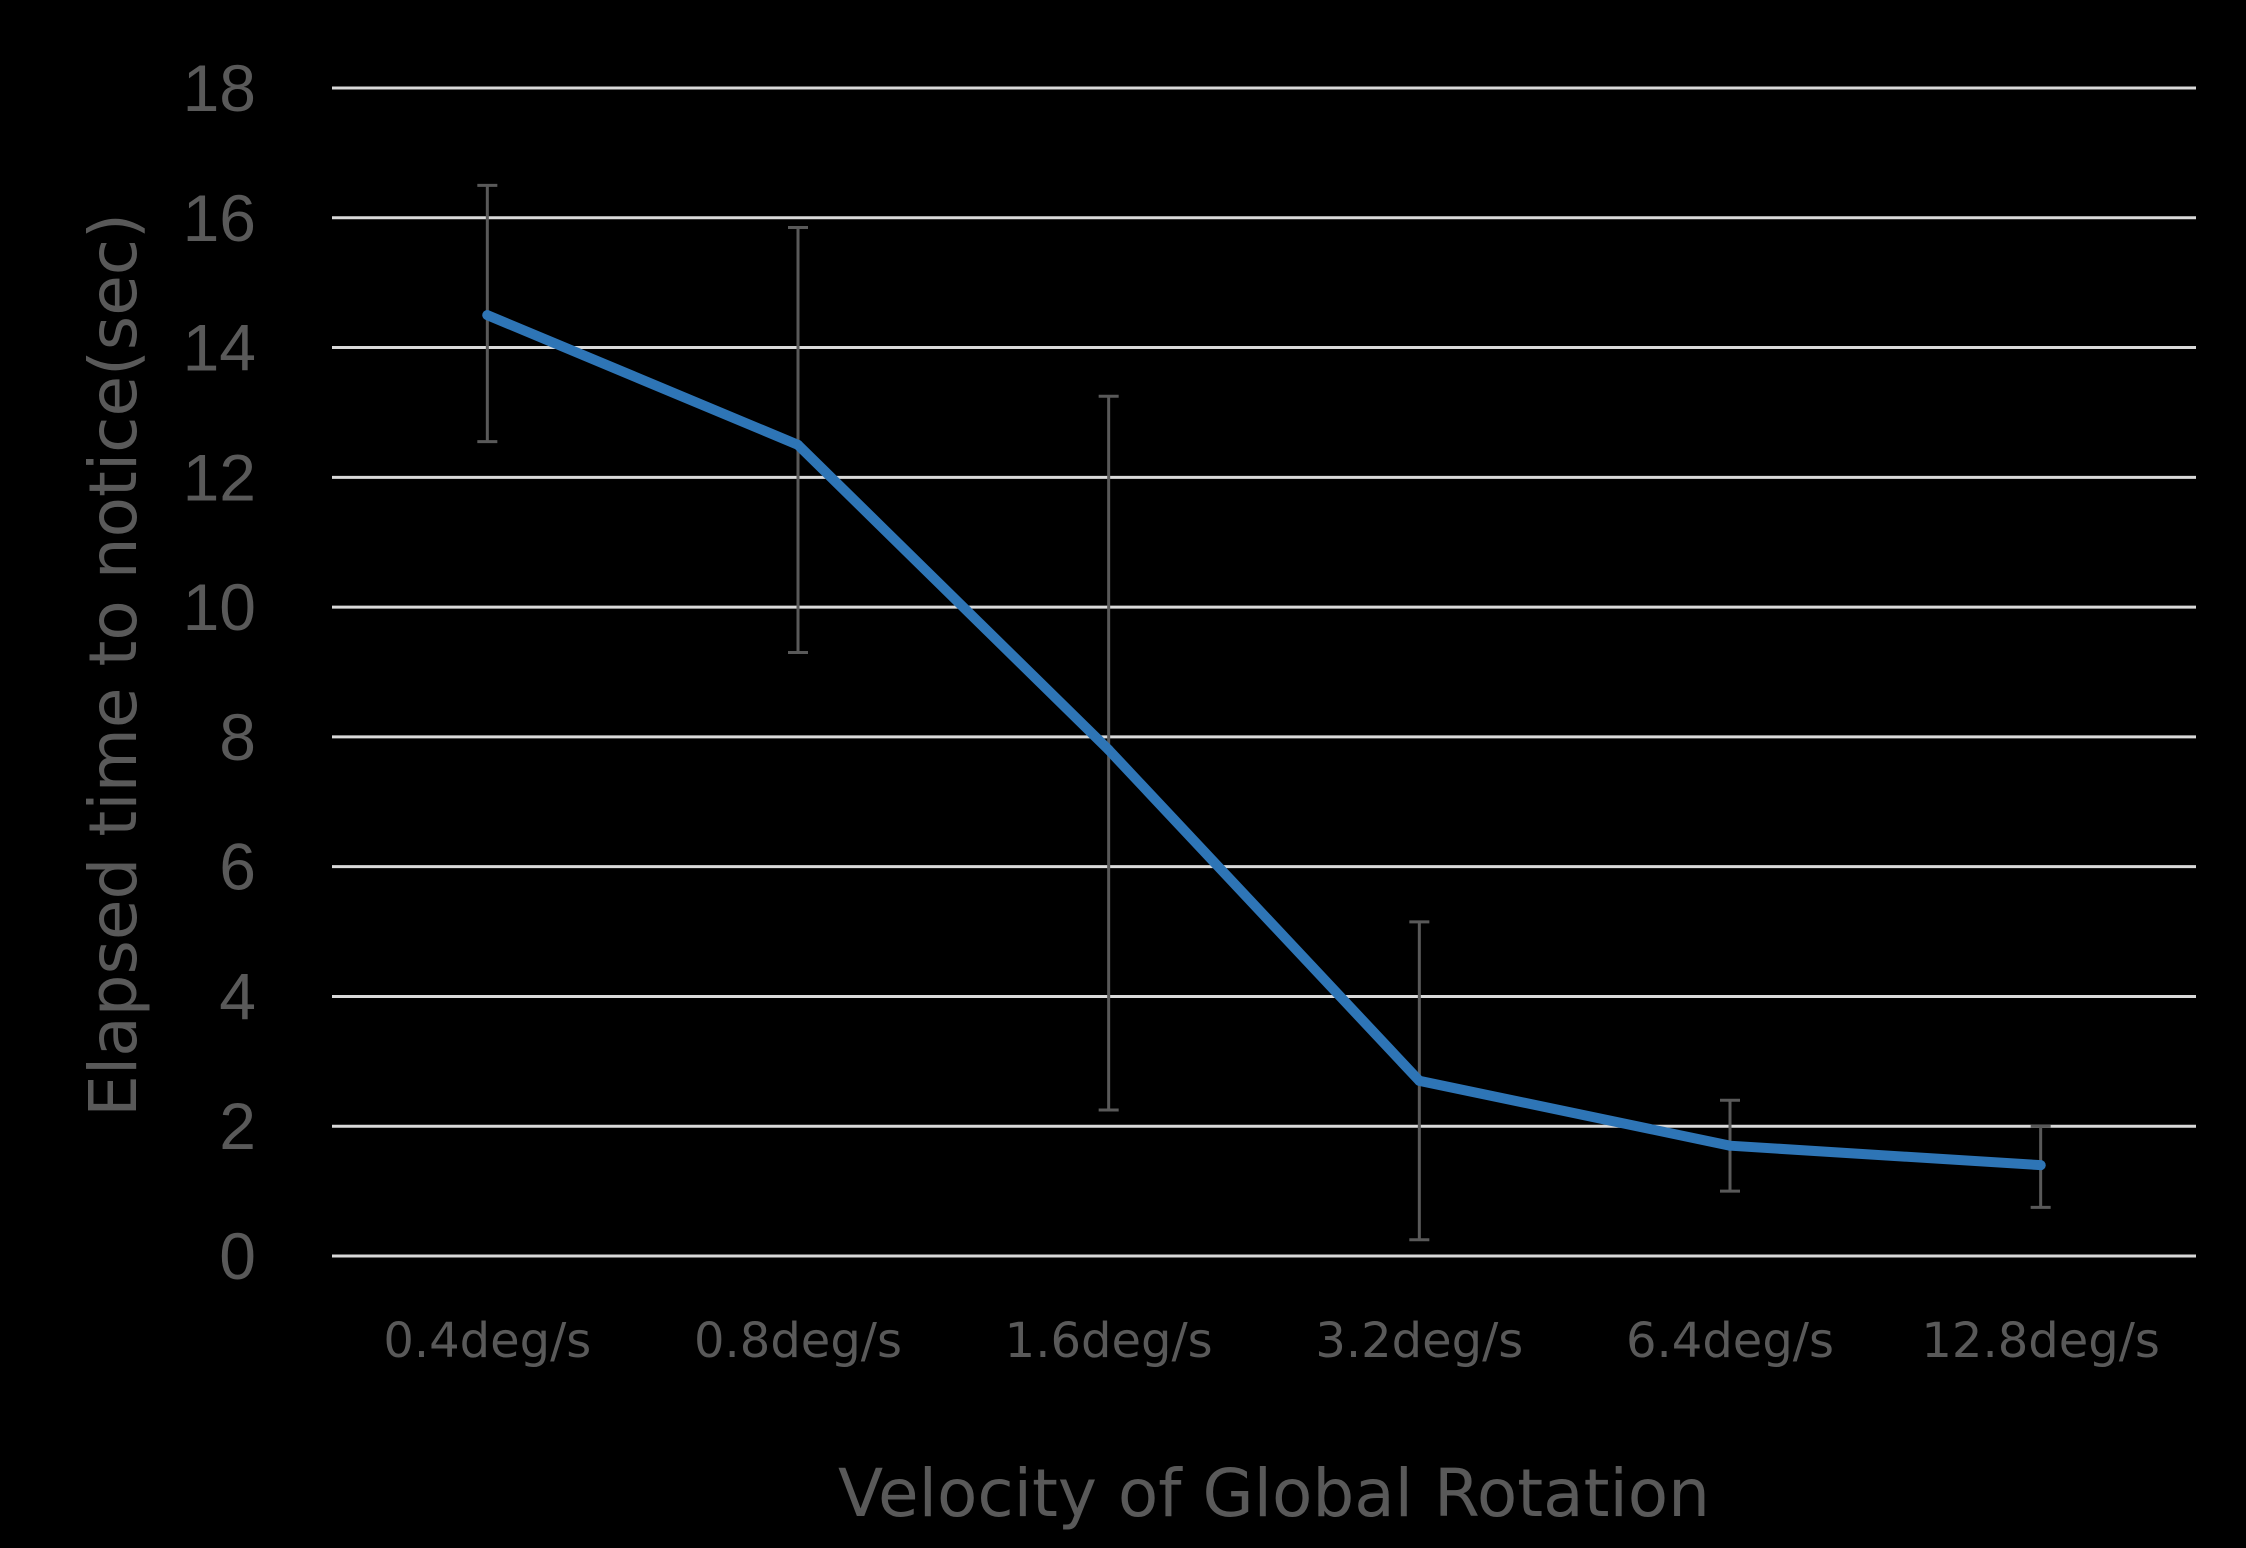 The width and height of the screenshot is (2246, 1548). Describe the element at coordinates (1730, 1341) in the screenshot. I see `x-tick-label: 6.4deg/s` at that location.